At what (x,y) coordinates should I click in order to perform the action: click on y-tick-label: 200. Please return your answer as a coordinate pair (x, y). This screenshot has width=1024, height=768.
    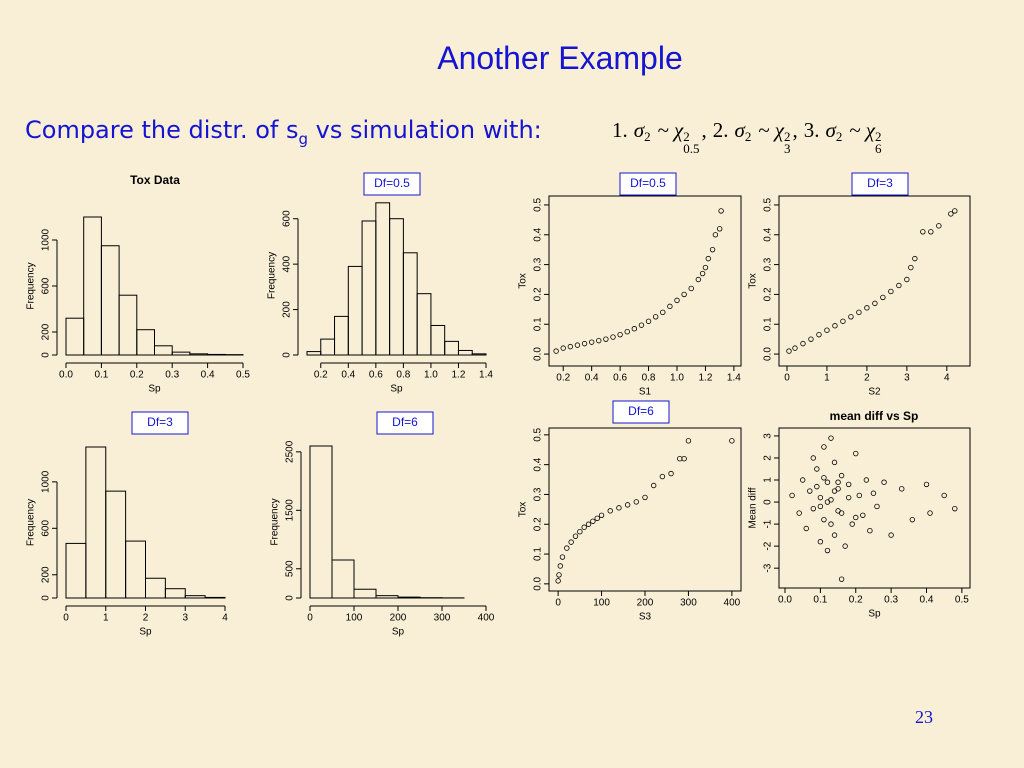
    Looking at the image, I should click on (46, 331).